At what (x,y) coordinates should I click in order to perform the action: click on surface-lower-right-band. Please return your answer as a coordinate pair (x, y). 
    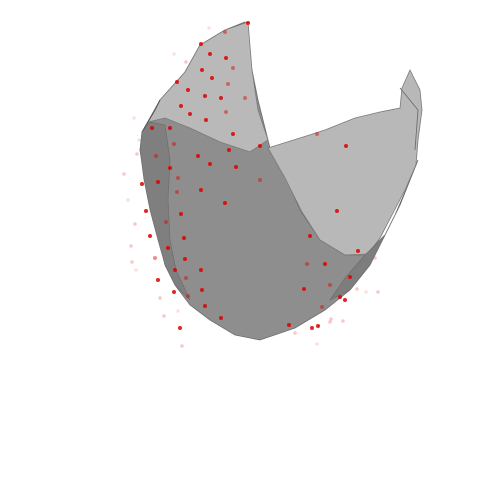
    Looking at the image, I should click on (374, 230).